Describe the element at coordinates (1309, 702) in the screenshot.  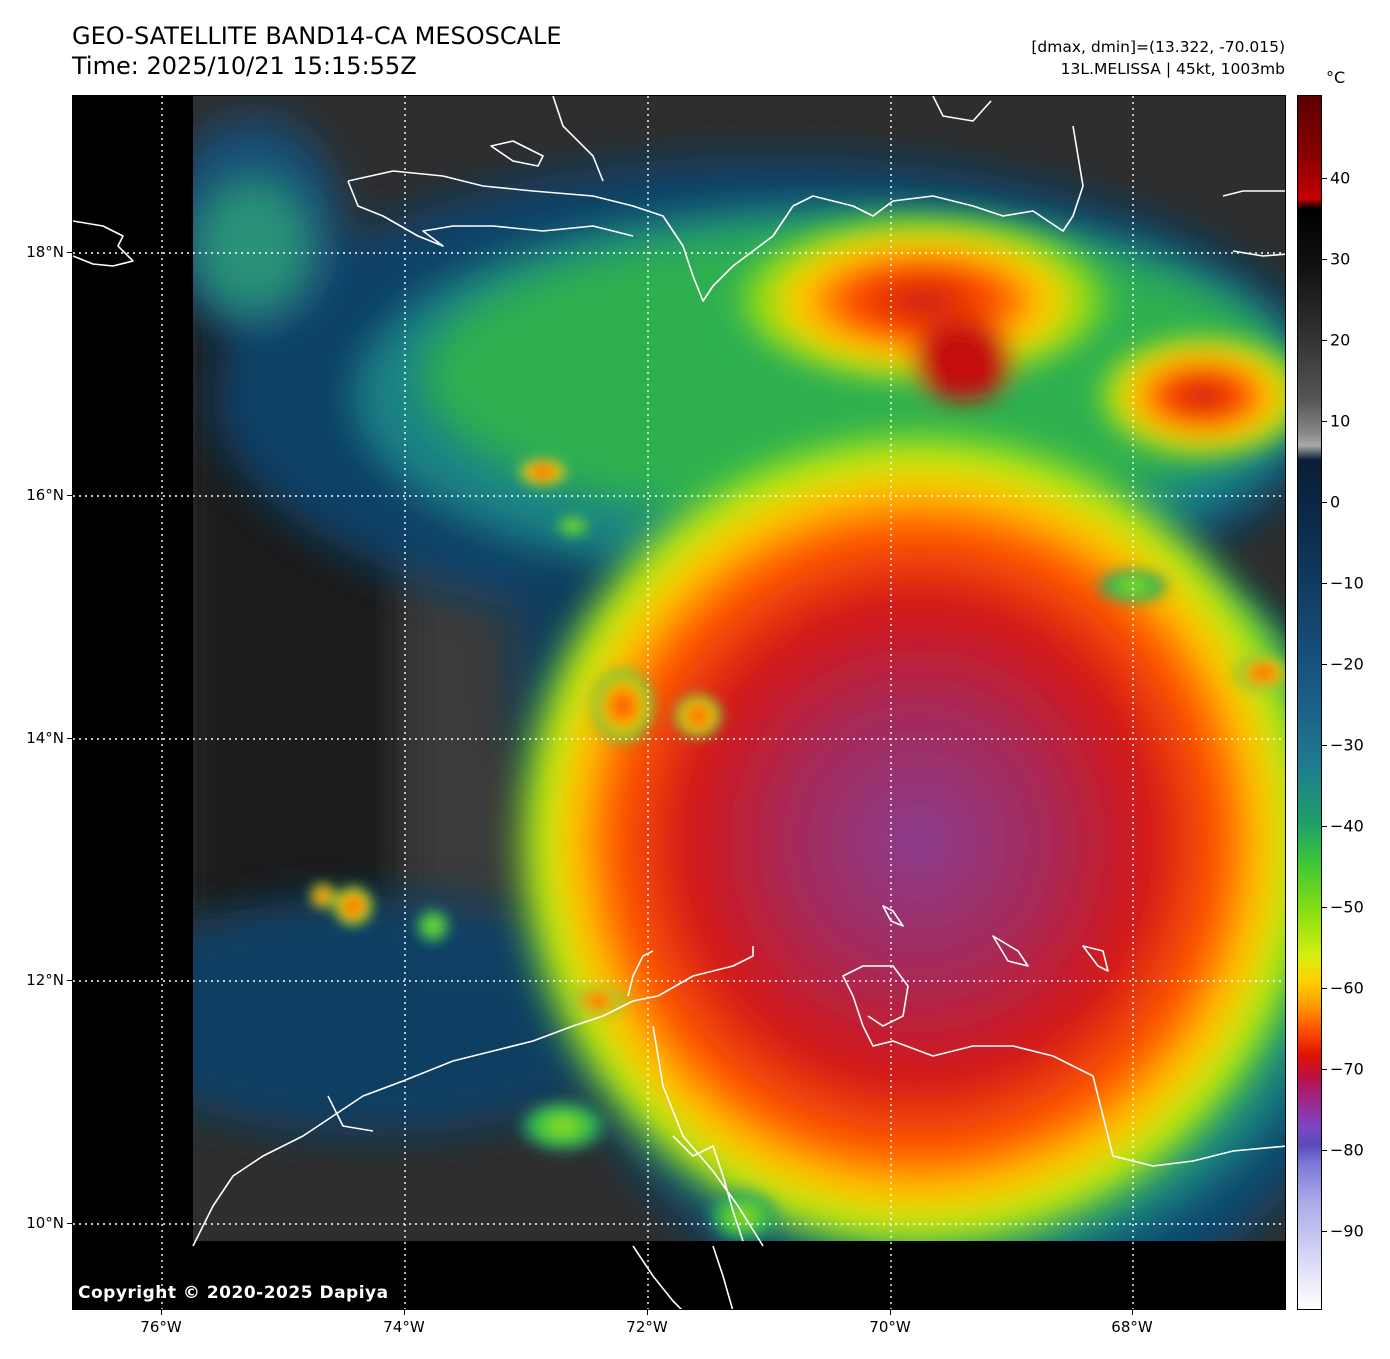
I see `temperature-colorbar` at that location.